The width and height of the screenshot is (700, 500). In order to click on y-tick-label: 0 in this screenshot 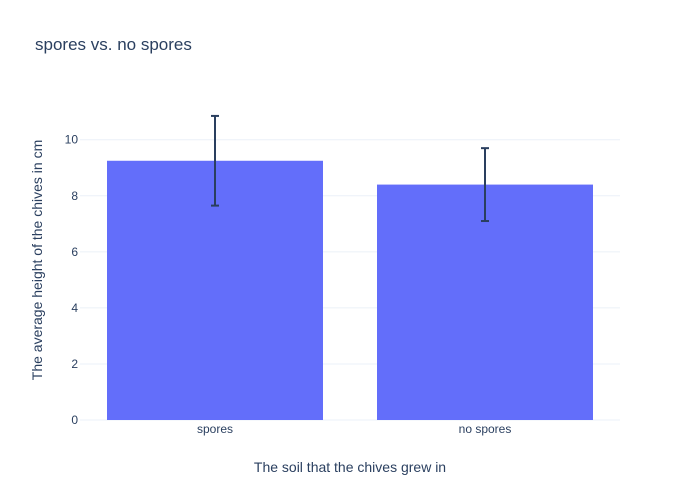, I will do `click(74, 420)`.